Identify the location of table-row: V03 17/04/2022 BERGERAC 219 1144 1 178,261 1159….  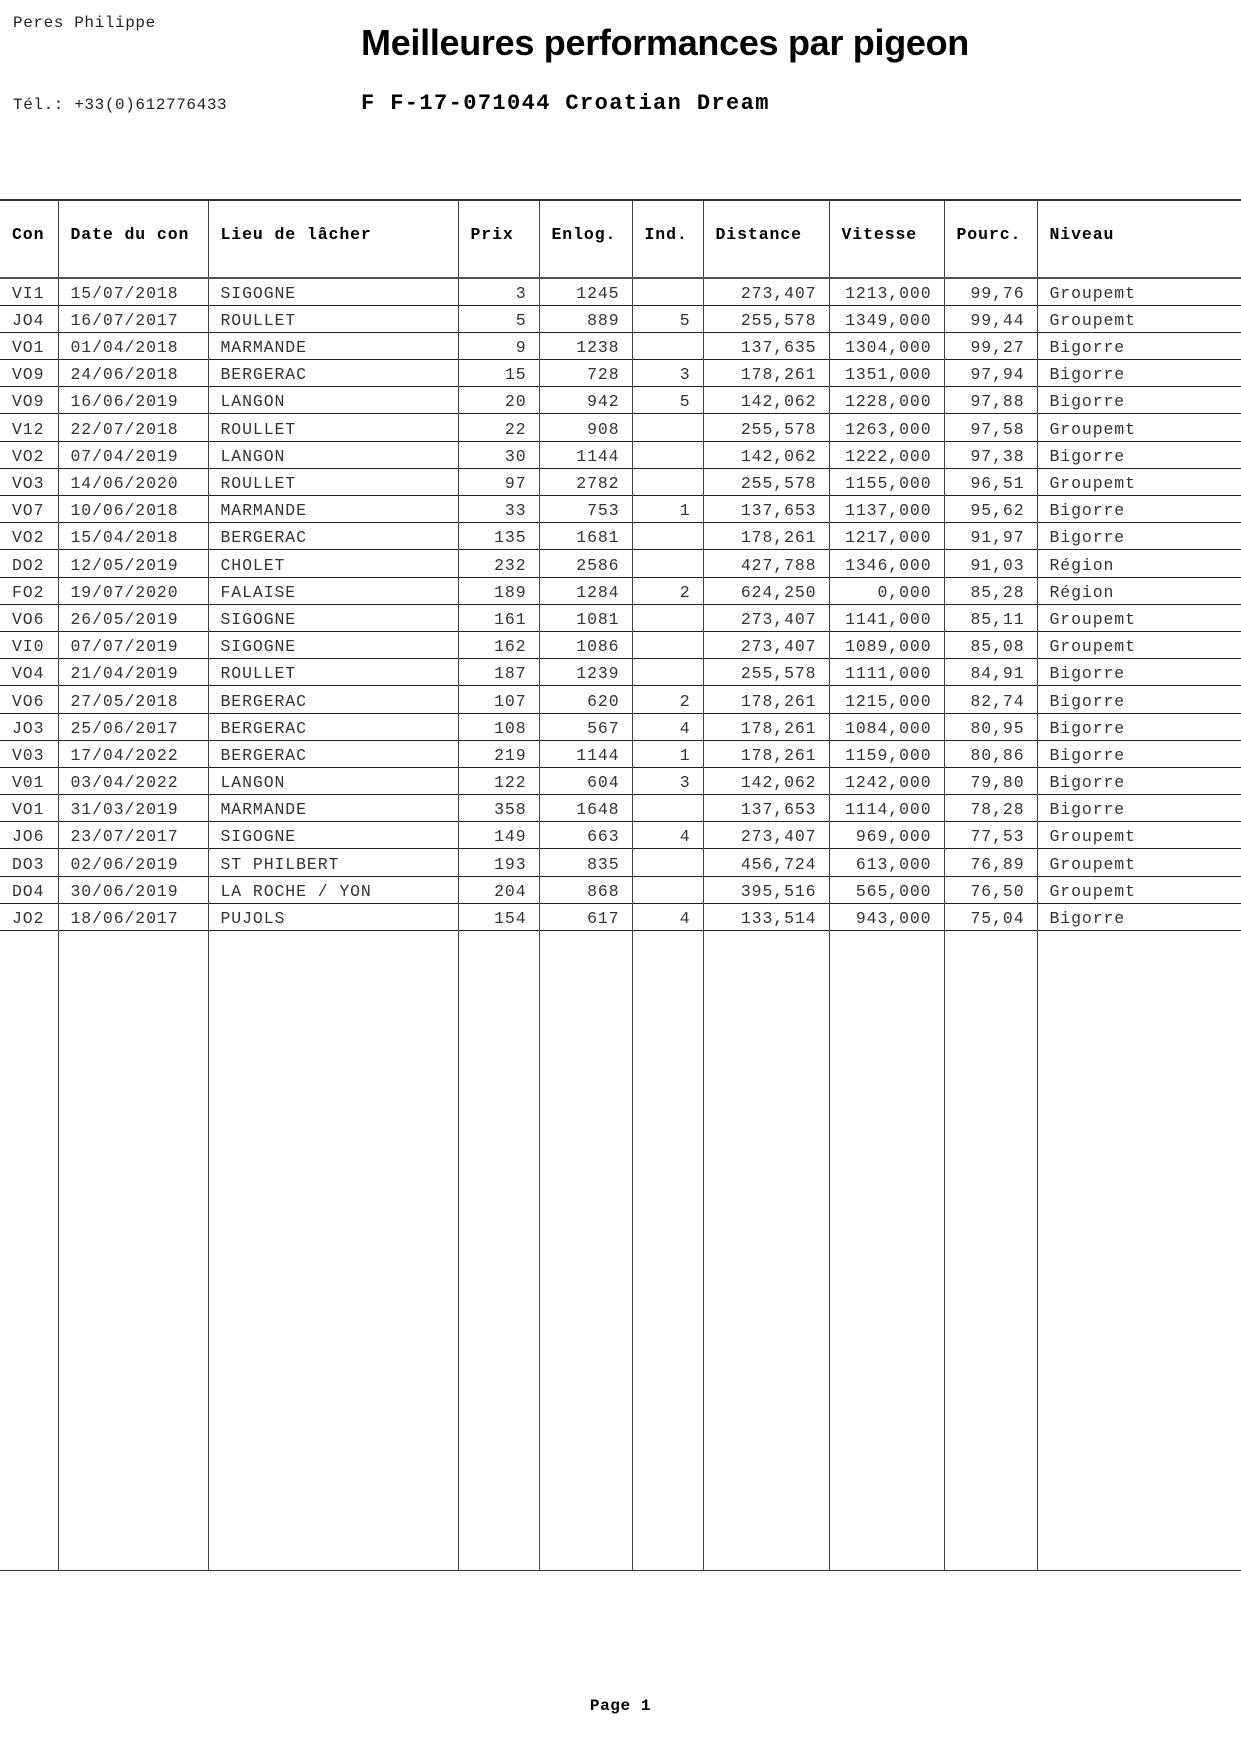
(620, 754).